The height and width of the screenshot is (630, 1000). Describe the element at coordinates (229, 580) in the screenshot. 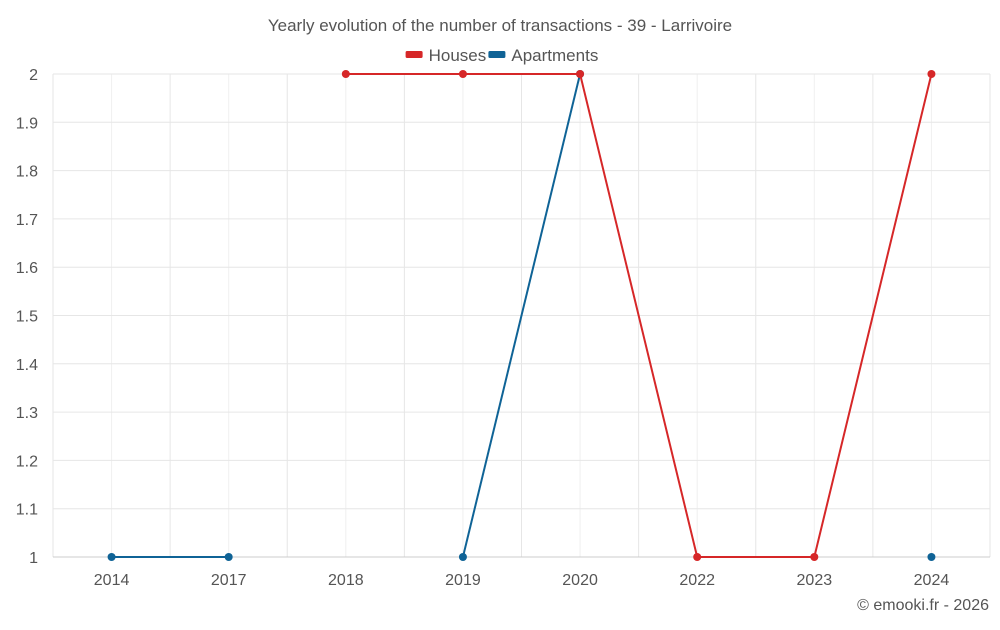

I see `x-tick-label: 2017` at that location.